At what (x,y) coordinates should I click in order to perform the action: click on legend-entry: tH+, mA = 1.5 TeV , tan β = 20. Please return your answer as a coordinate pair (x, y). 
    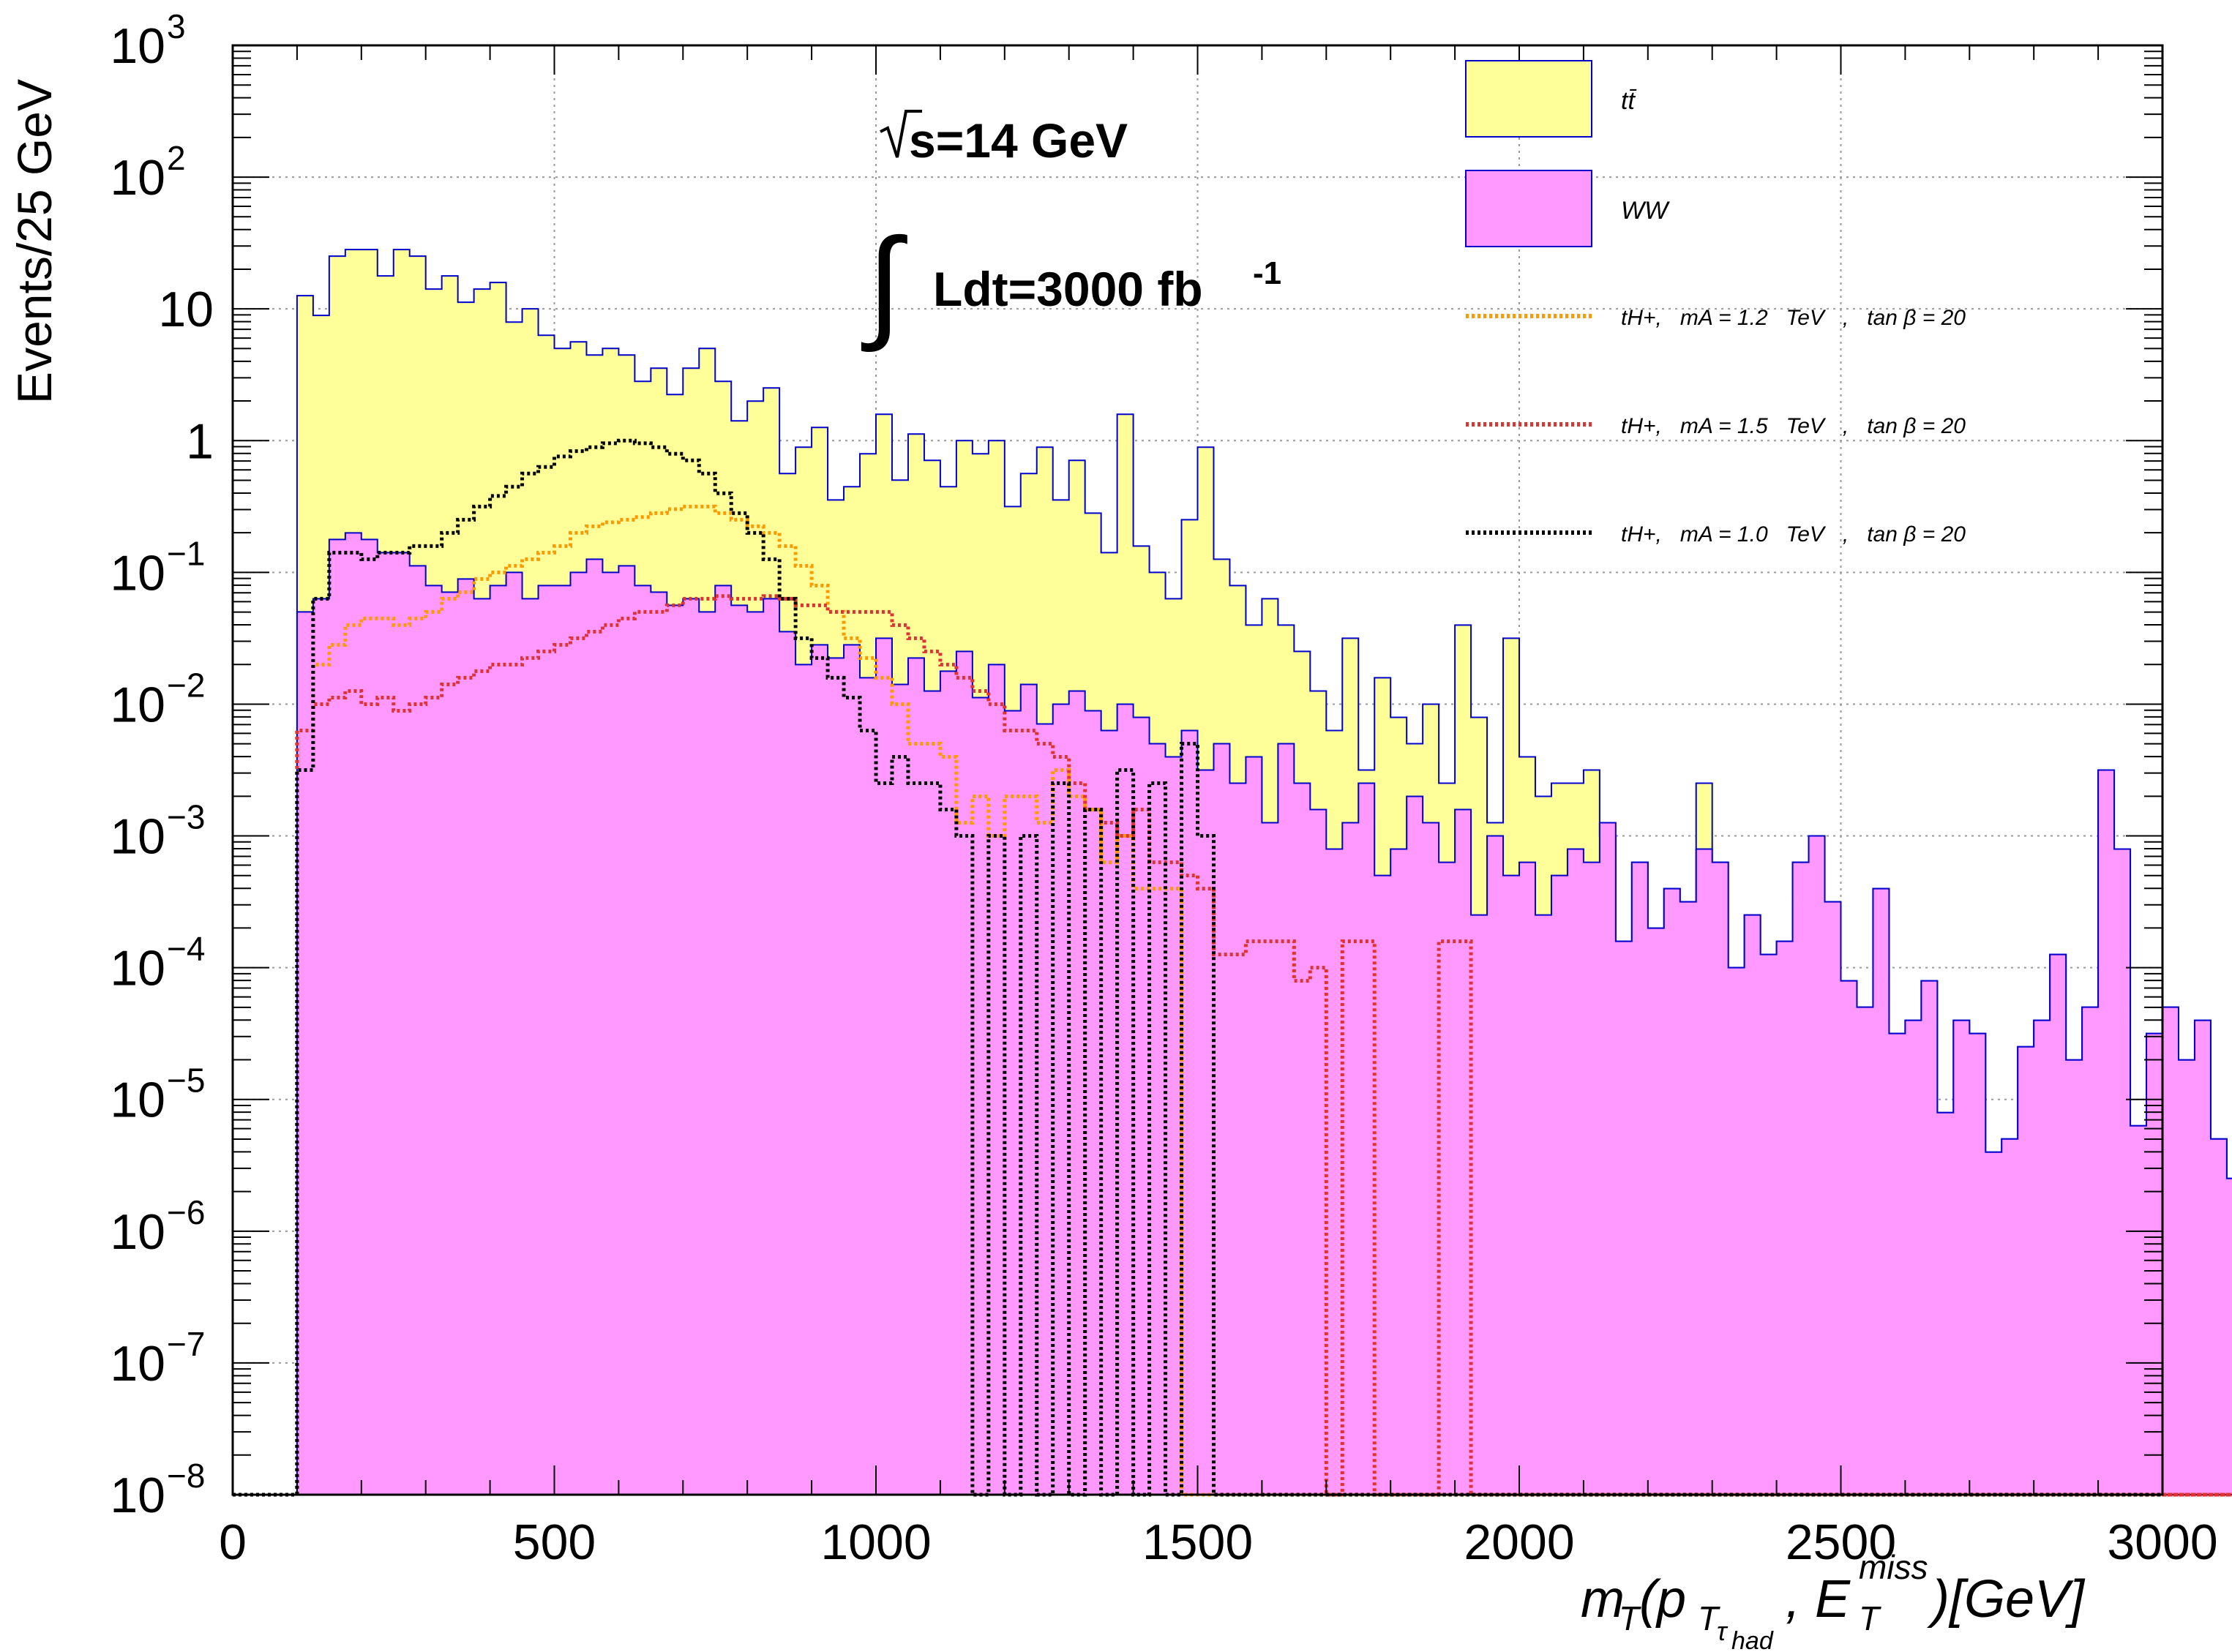
    Looking at the image, I should click on (1716, 426).